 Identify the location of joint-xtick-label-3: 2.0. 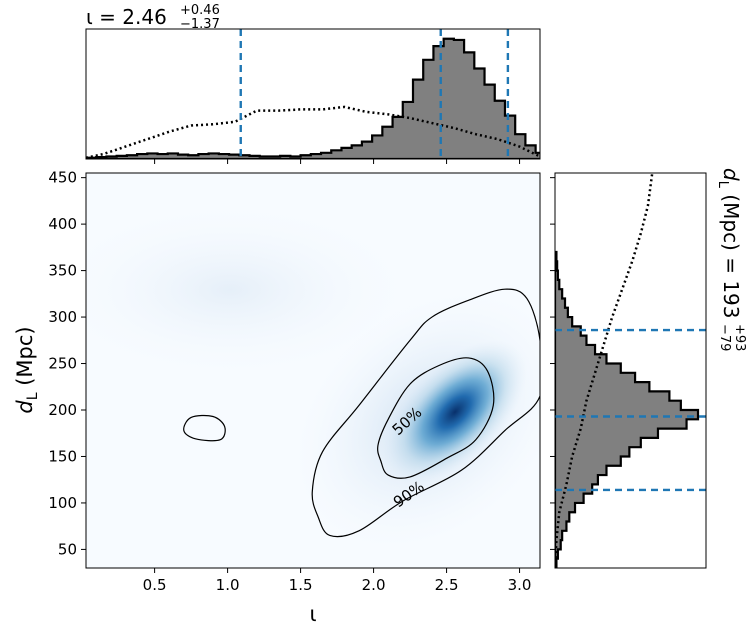
(374, 585).